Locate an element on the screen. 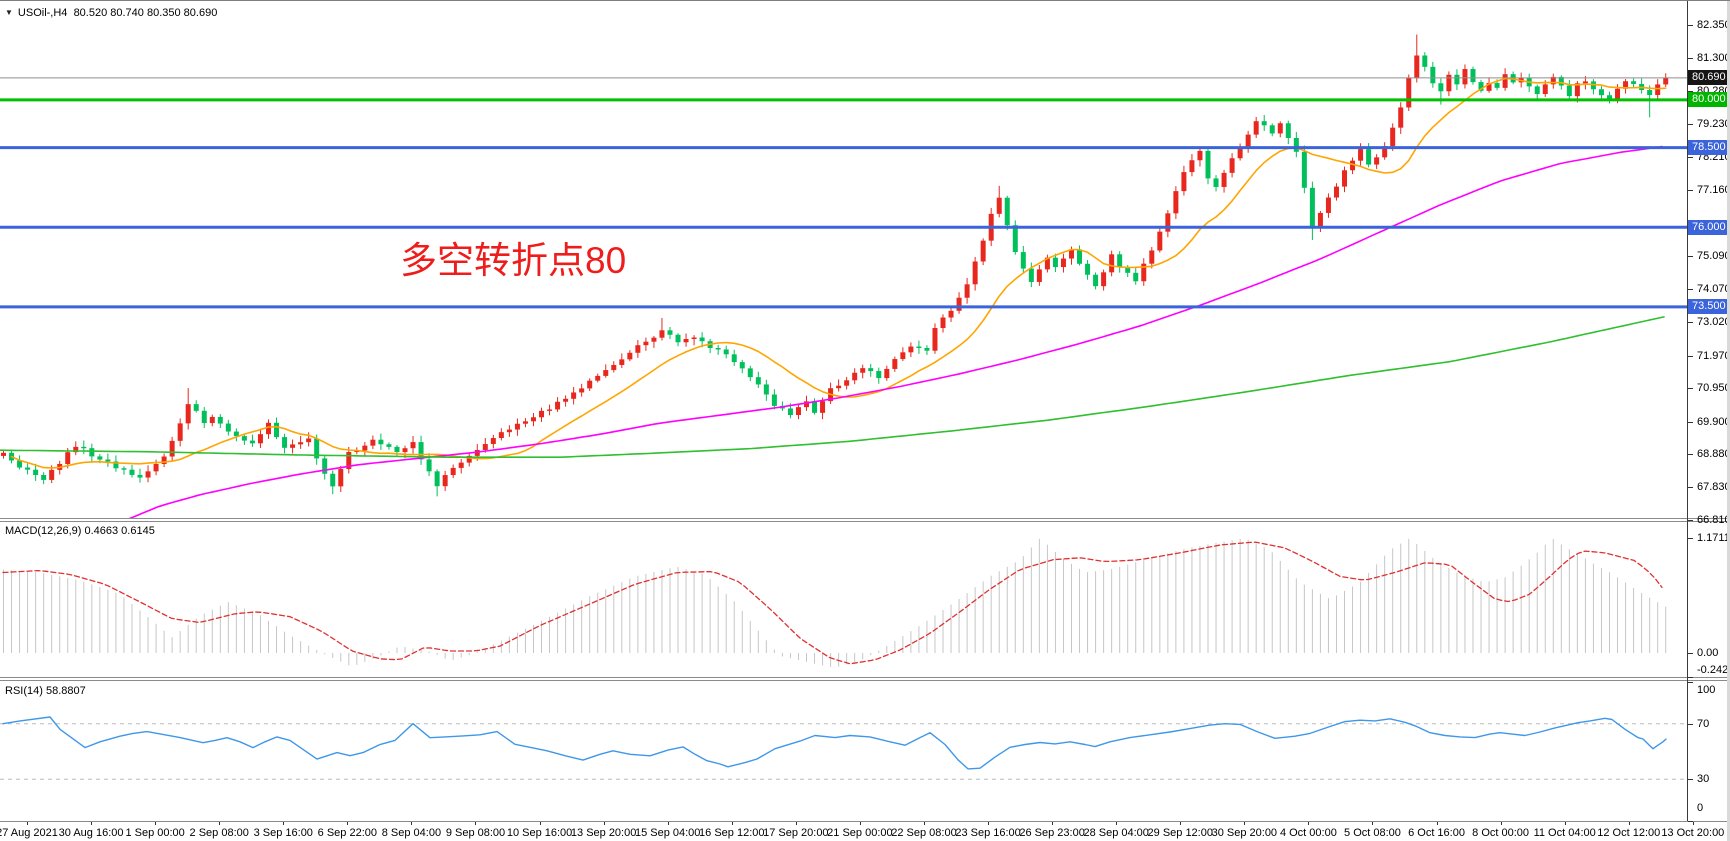 Image resolution: width=1730 pixels, height=841 pixels. rsi-tick is located at coordinates (1690, 682).